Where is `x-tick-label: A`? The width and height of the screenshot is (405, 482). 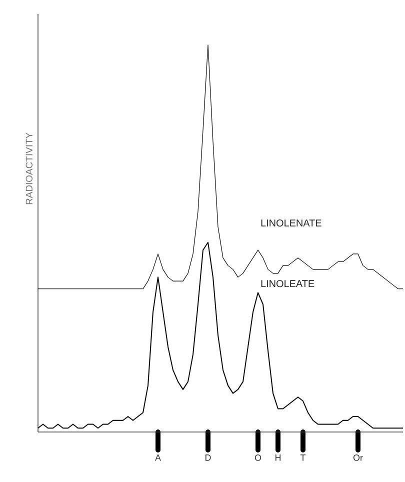 x-tick-label: A is located at coordinates (158, 457).